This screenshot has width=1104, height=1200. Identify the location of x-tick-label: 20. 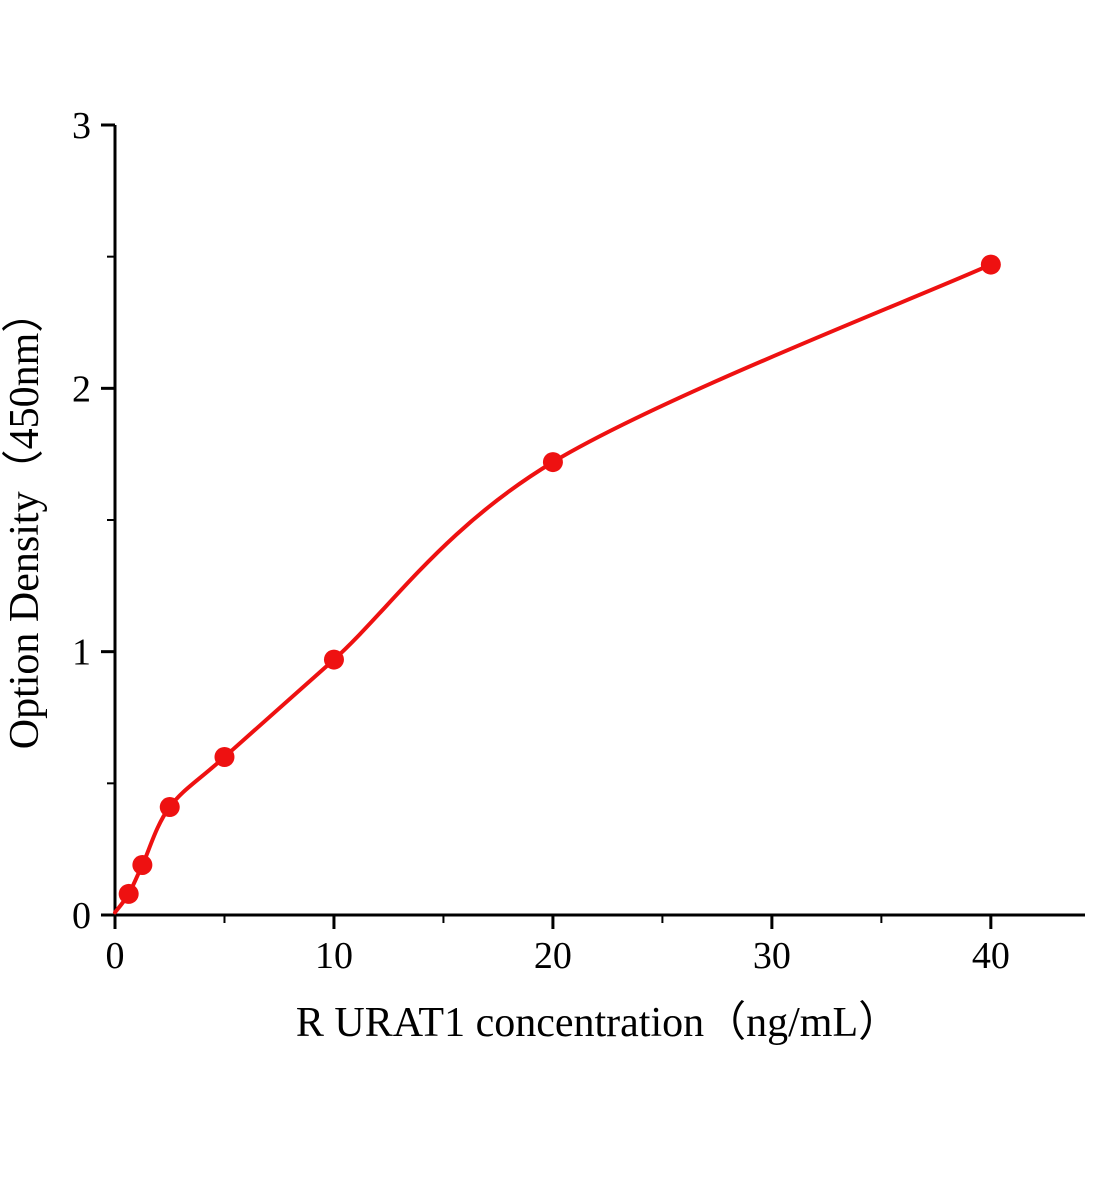
(553, 956).